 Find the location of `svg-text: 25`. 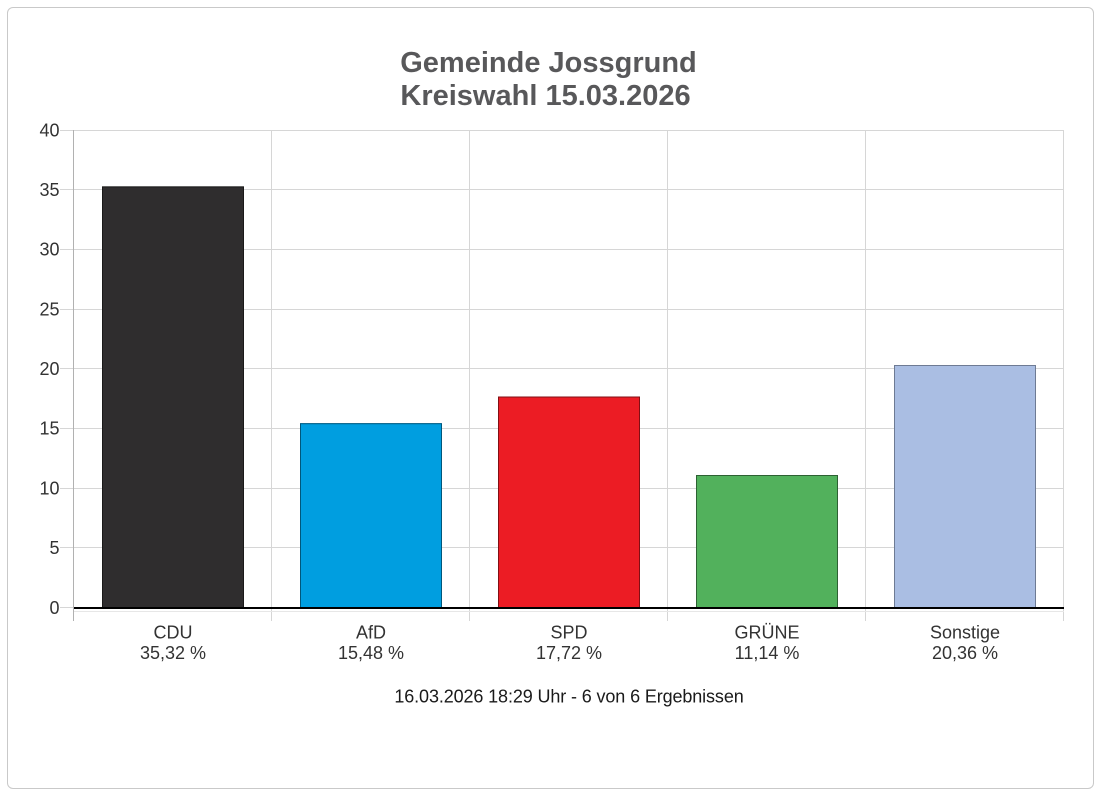

svg-text: 25 is located at coordinates (49, 309).